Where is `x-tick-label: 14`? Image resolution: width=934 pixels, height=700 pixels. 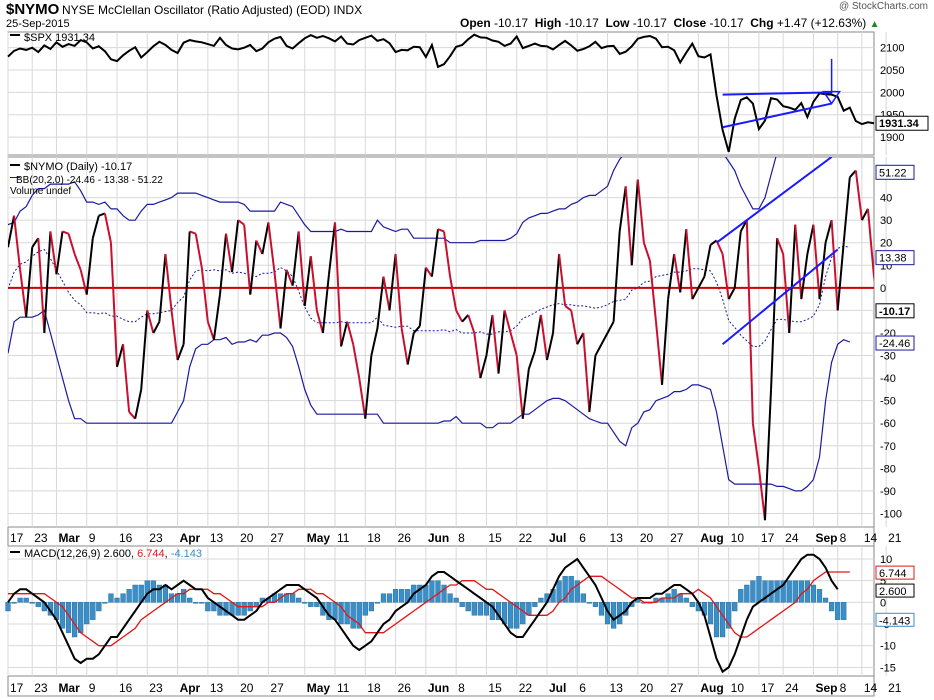 x-tick-label: 14 is located at coordinates (871, 538).